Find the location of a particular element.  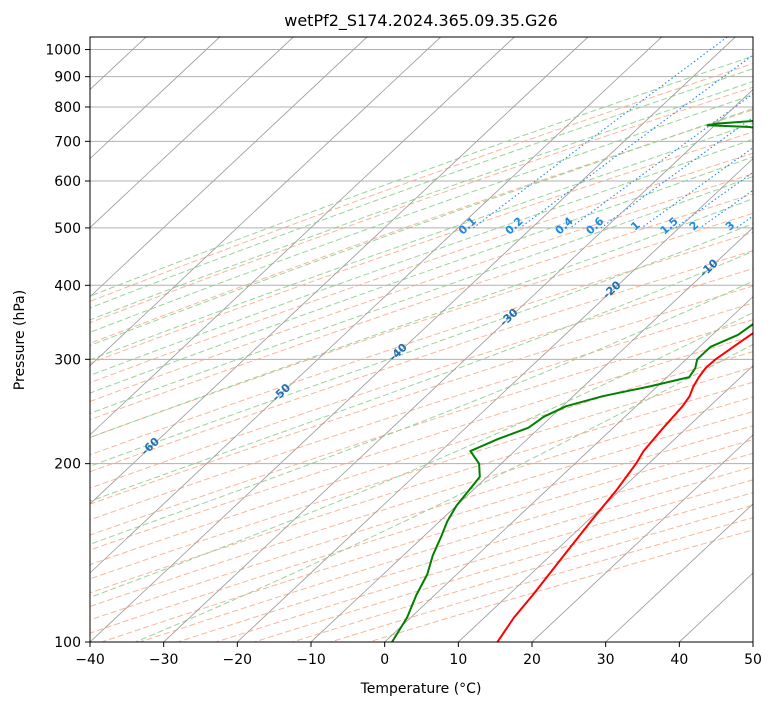

y-tick-label: 1000 is located at coordinates (63, 51).